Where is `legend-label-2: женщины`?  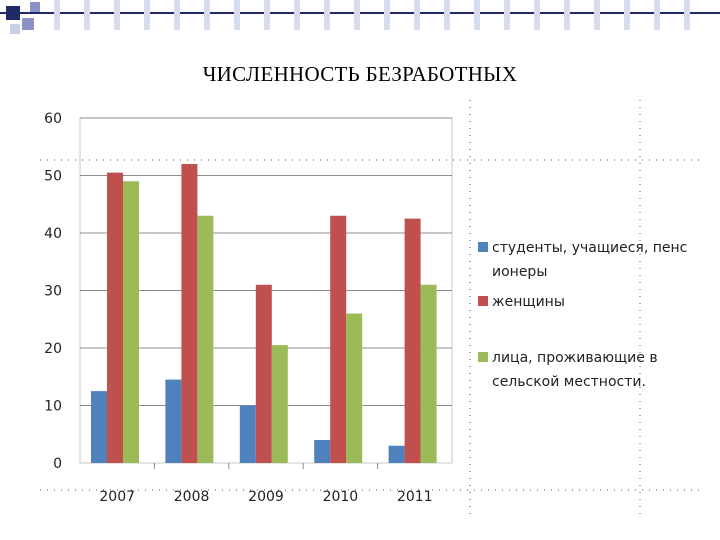
legend-label-2: женщины is located at coordinates (528, 302).